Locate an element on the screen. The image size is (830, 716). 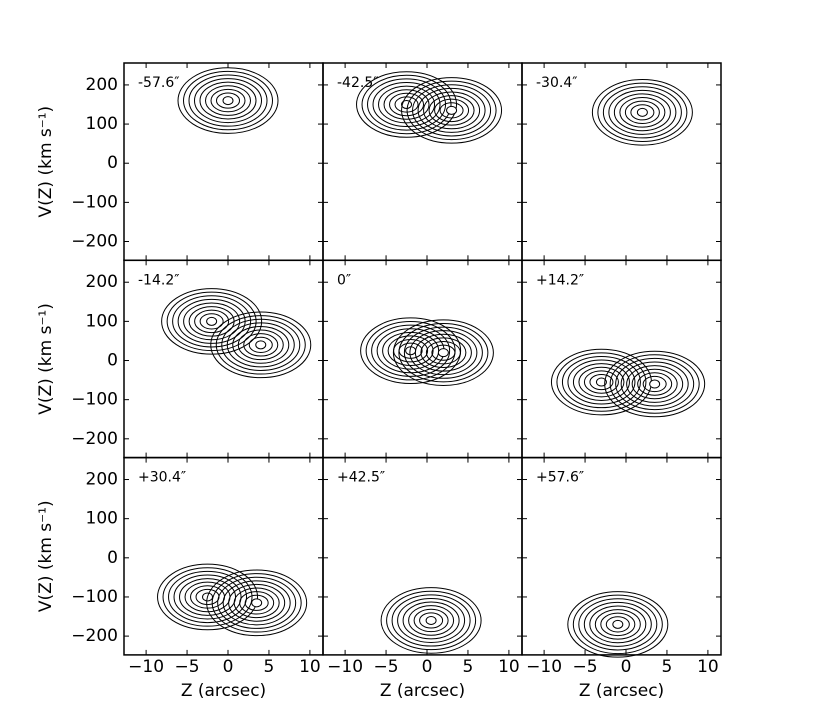
panel-label: +57.6″ is located at coordinates (560, 478).